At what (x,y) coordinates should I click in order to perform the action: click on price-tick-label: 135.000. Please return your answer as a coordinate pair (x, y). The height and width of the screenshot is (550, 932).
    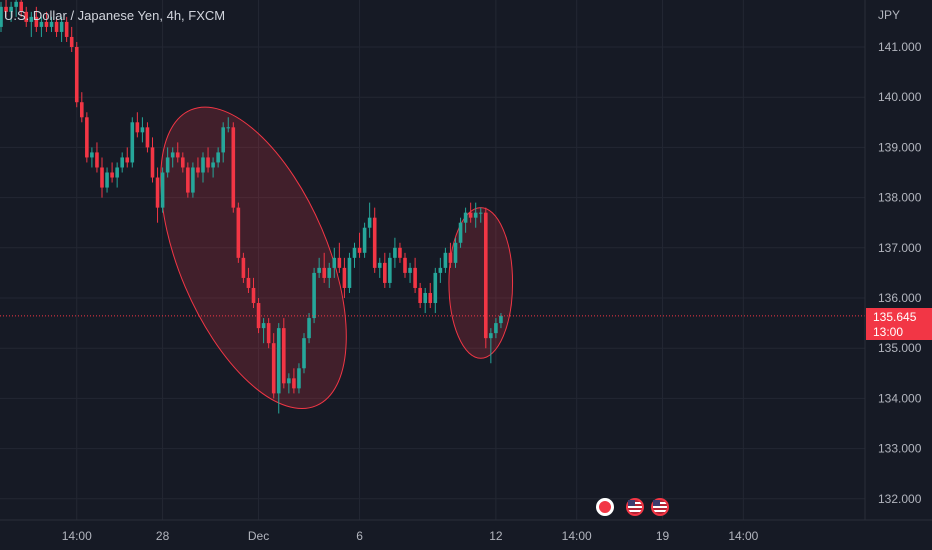
    Looking at the image, I should click on (900, 348).